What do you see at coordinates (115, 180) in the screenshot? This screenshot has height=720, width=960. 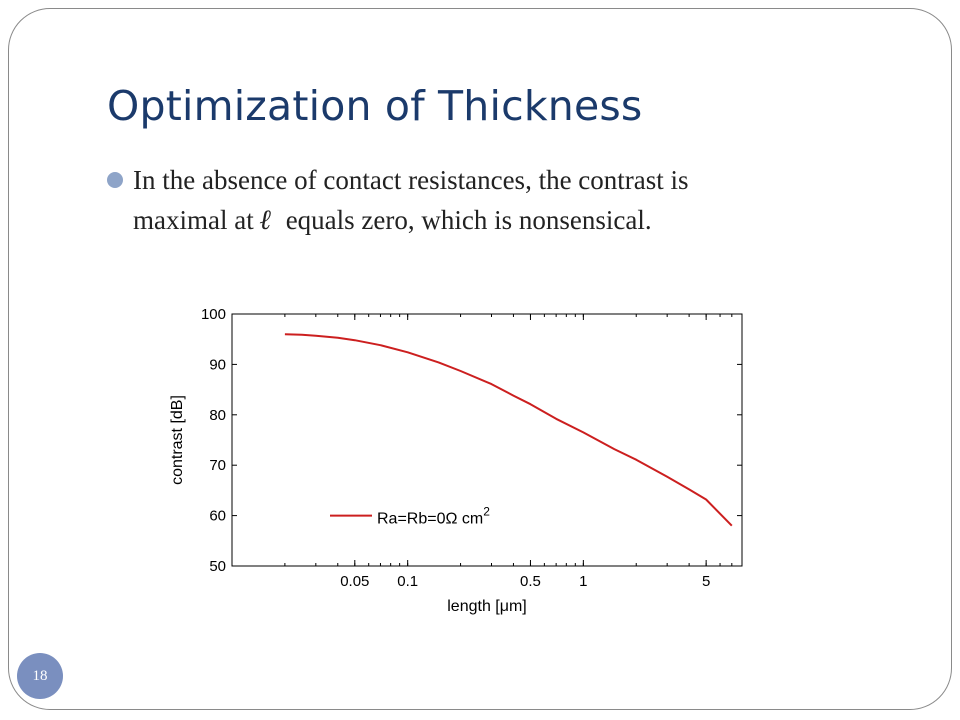 I see `bullet-icon` at bounding box center [115, 180].